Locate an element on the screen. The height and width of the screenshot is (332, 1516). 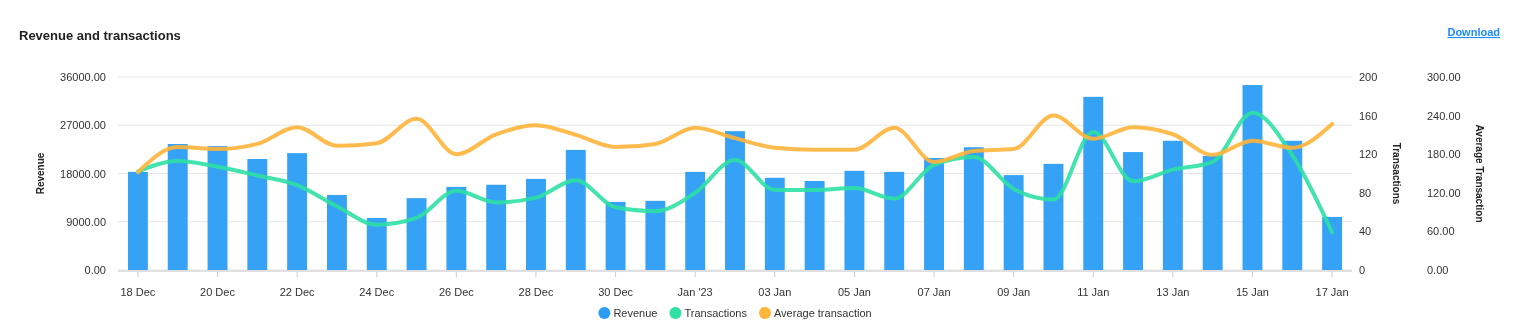
x-tick-label: 11 Jan is located at coordinates (1093, 292).